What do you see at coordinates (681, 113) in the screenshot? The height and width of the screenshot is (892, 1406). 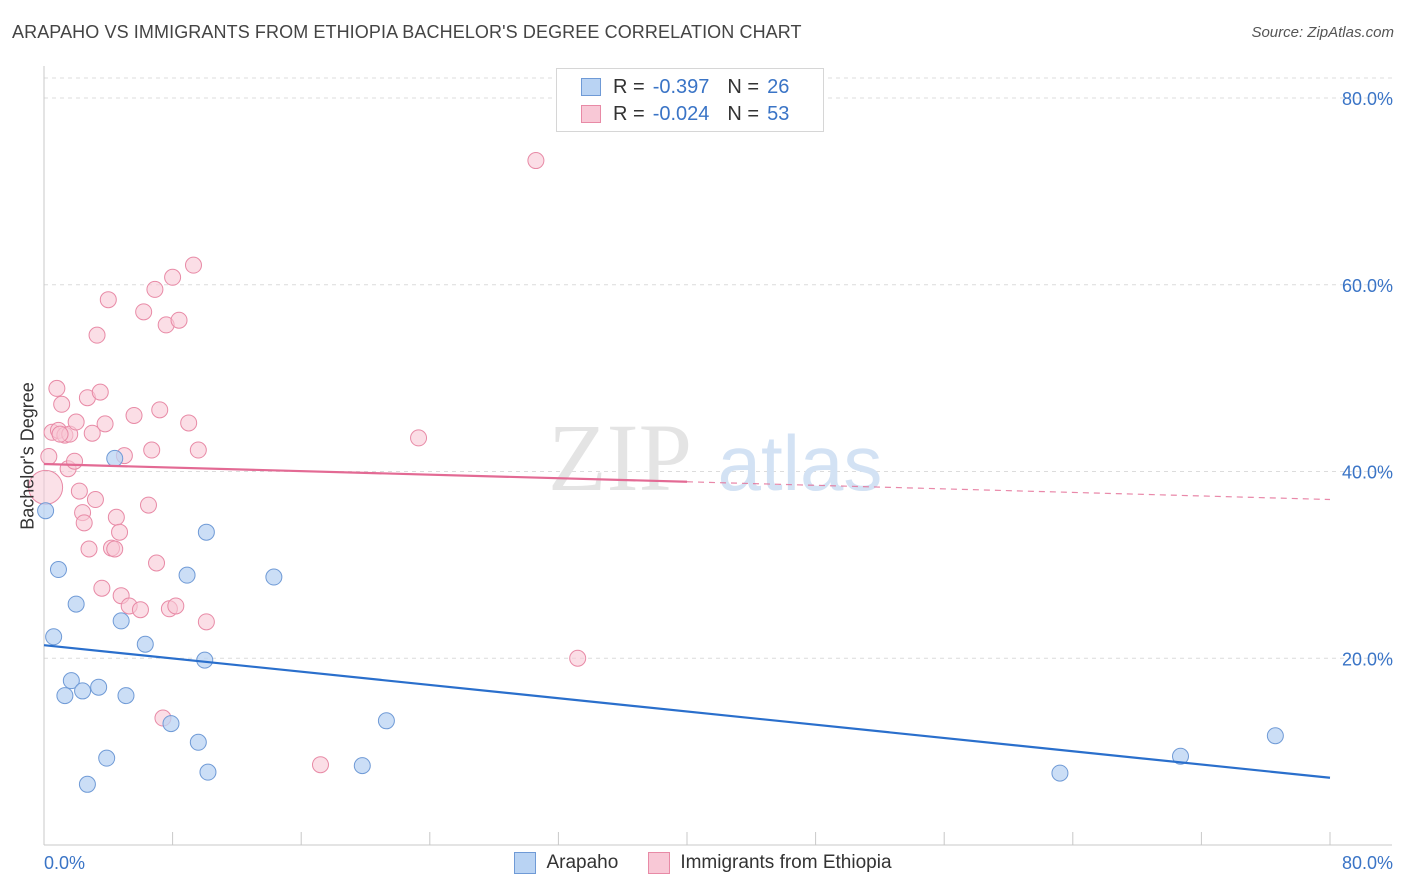 I see `r-value: -0.024` at bounding box center [681, 113].